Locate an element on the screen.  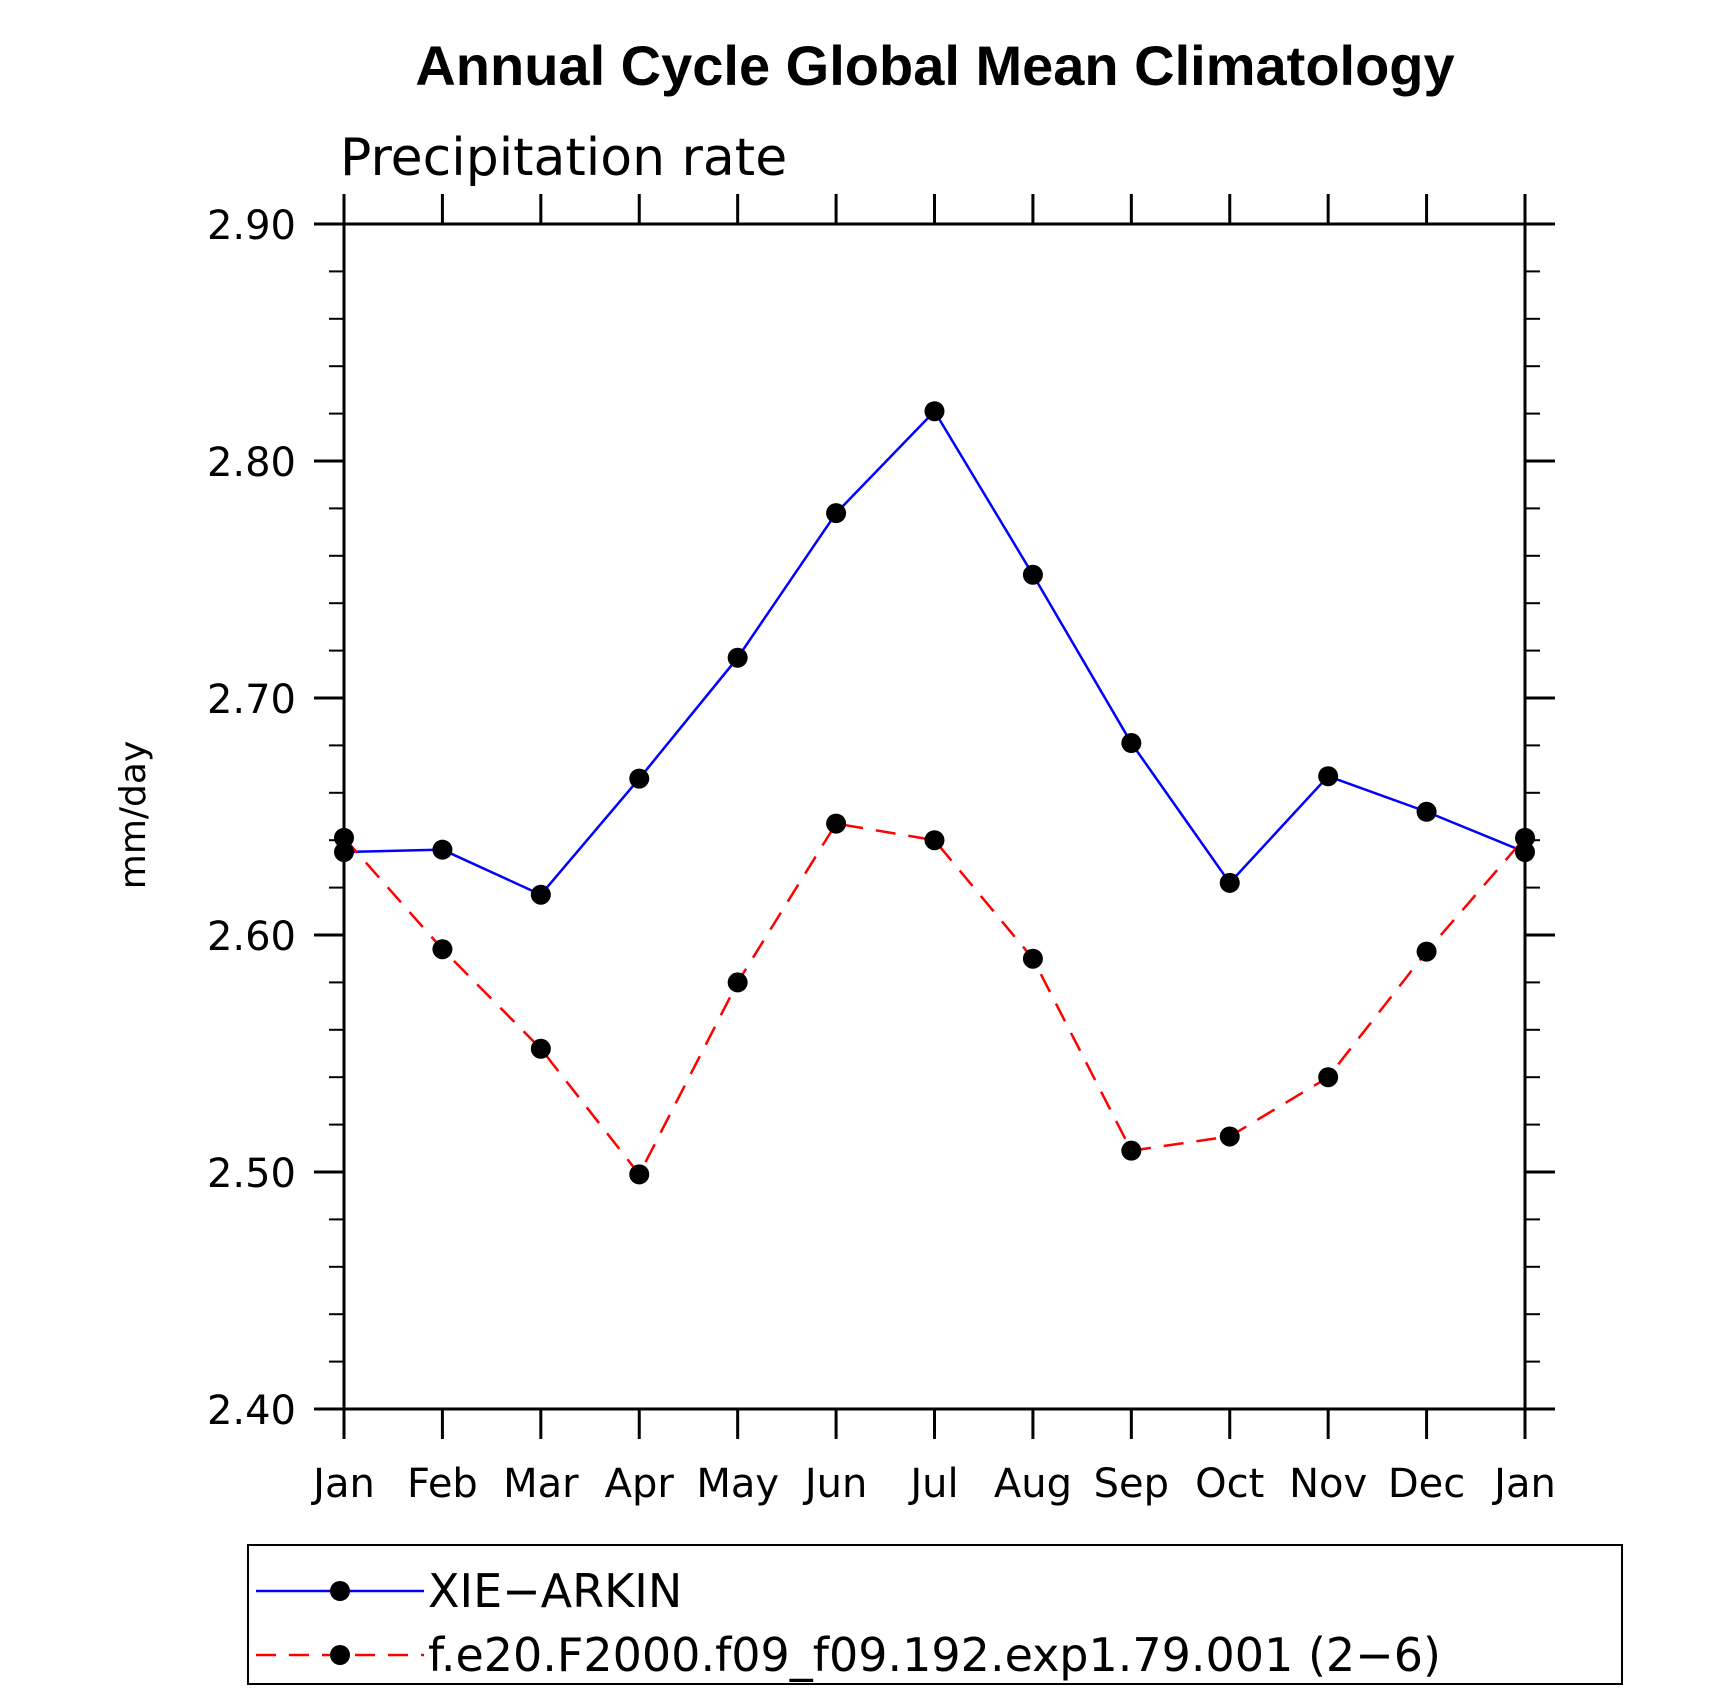
x-tick-label: Dec is located at coordinates (1426, 1484).